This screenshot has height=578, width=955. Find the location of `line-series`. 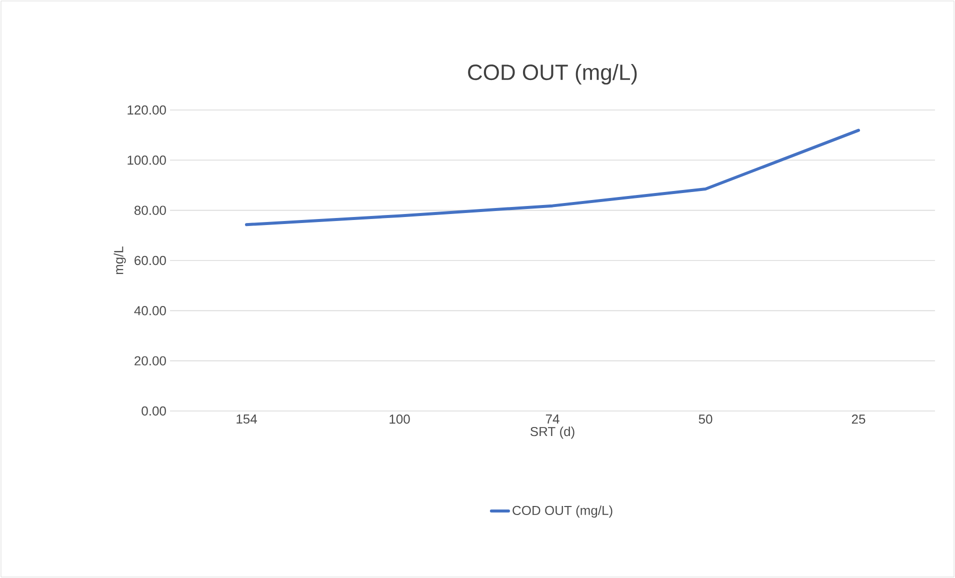

line-series is located at coordinates (552, 177).